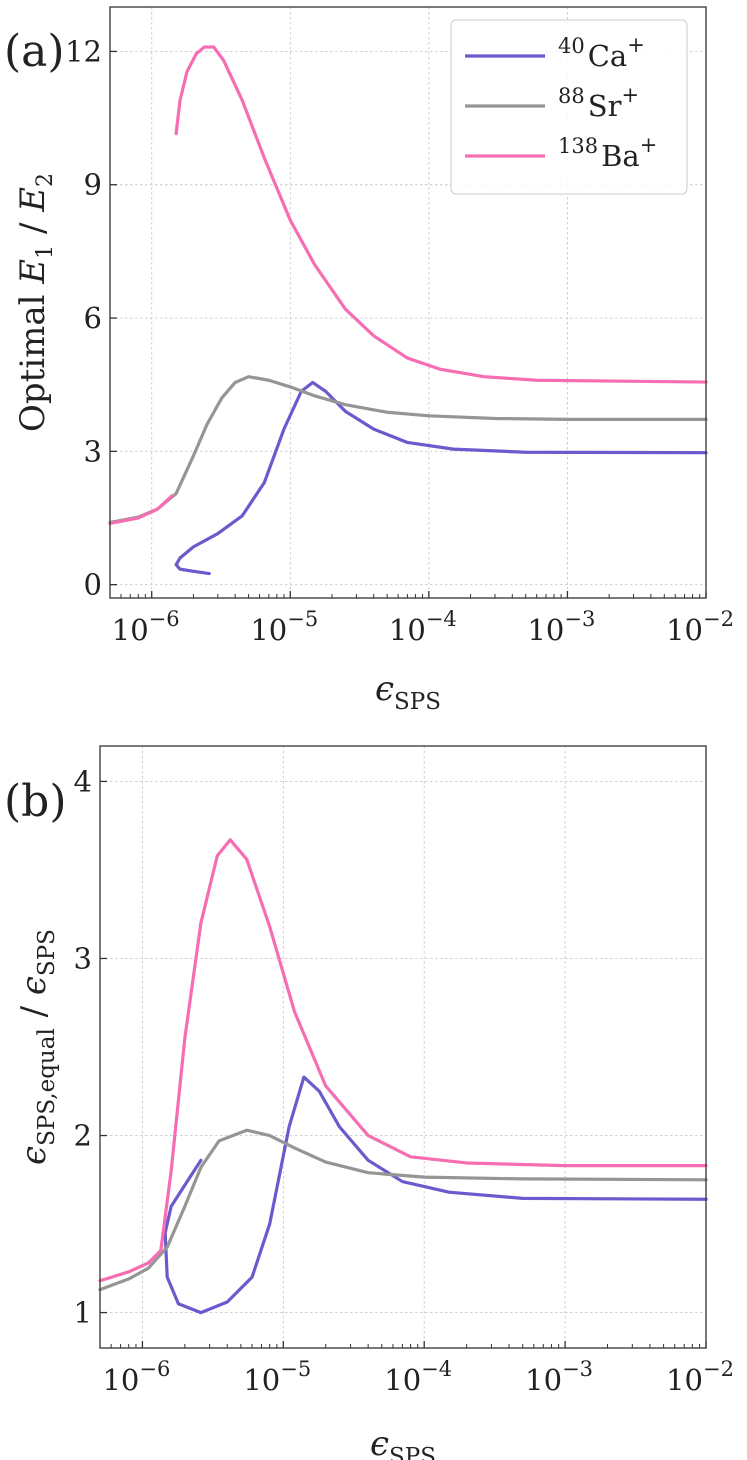 Image resolution: width=747 pixels, height=1460 pixels. What do you see at coordinates (136, 1377) in the screenshot?
I see `panel-b-xtick-label-0: 10⁻⁶` at bounding box center [136, 1377].